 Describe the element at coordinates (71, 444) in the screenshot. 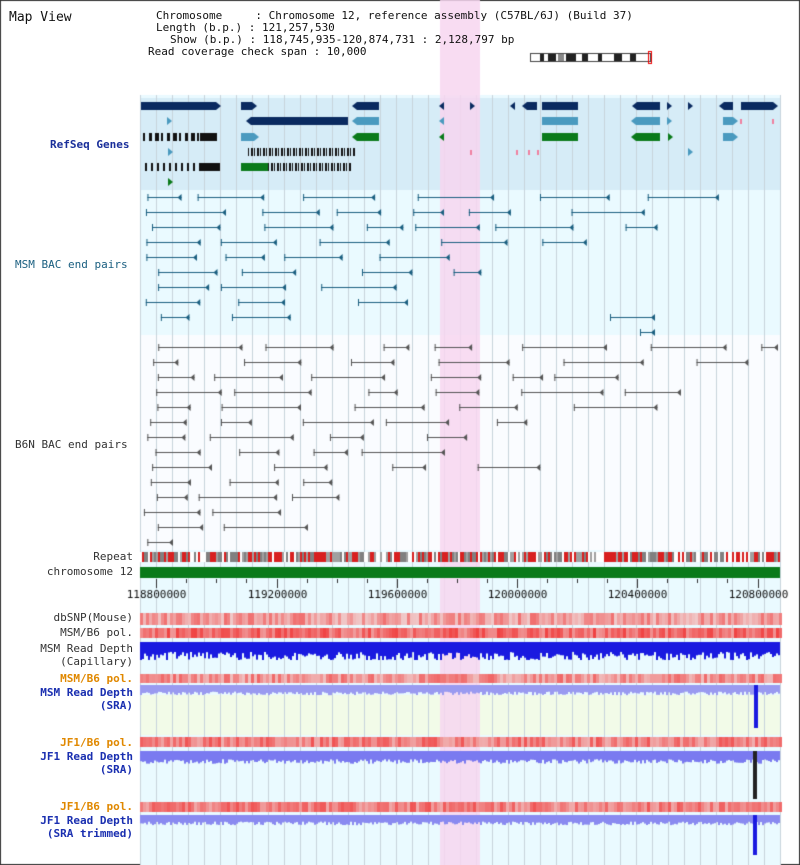

I see `b6n-bac-label: B6N BAC end pairs` at that location.